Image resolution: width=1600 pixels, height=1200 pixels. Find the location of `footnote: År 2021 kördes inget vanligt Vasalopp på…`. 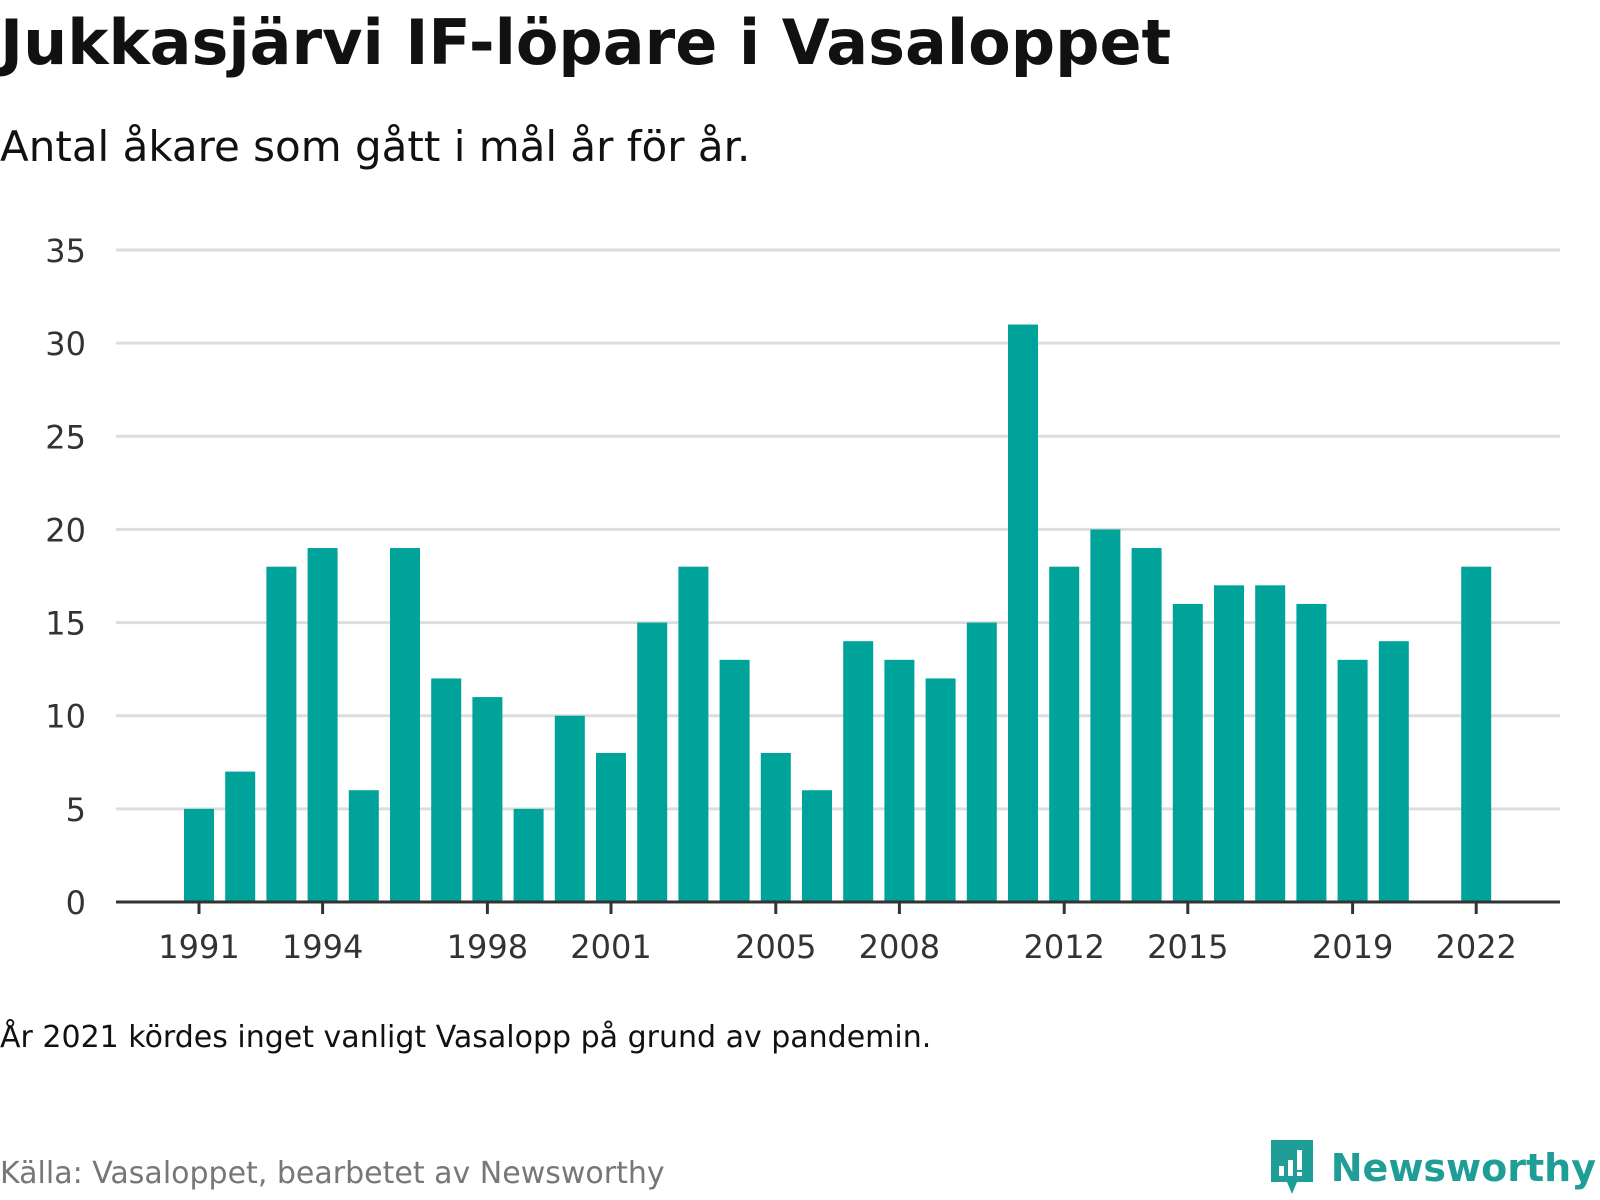

footnote: År 2021 kördes inget vanligt Vasalopp på… is located at coordinates (466, 1037).